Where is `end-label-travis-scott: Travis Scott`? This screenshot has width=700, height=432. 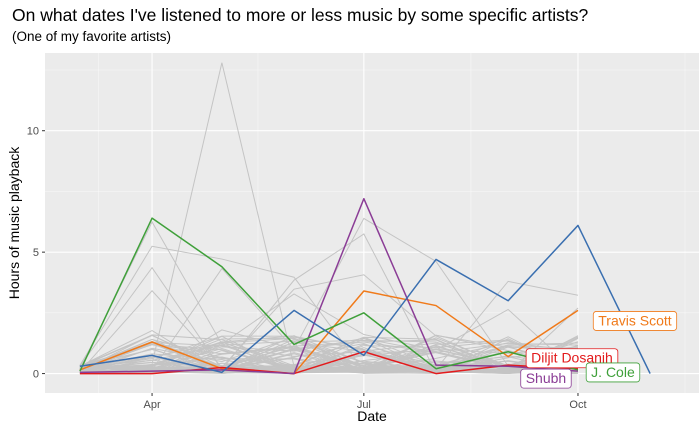
end-label-travis-scott: Travis Scott is located at coordinates (635, 321).